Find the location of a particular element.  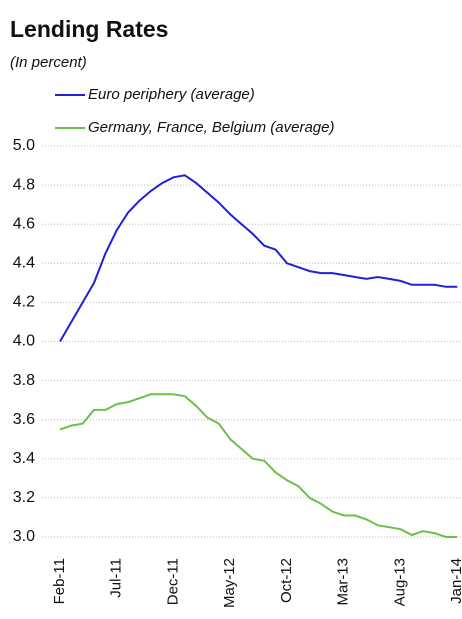

x-tick-label: Dec-11 is located at coordinates (172, 581).